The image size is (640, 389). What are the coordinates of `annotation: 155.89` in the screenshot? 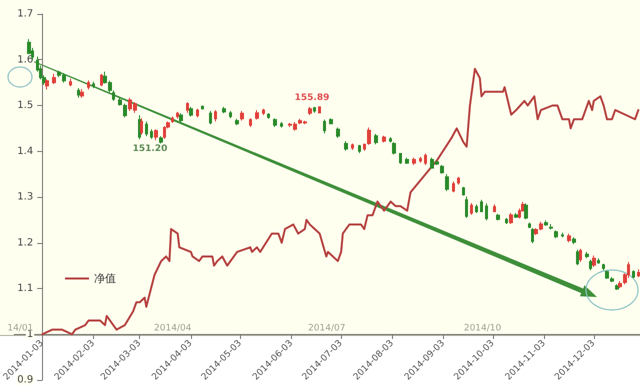 It's located at (312, 98).